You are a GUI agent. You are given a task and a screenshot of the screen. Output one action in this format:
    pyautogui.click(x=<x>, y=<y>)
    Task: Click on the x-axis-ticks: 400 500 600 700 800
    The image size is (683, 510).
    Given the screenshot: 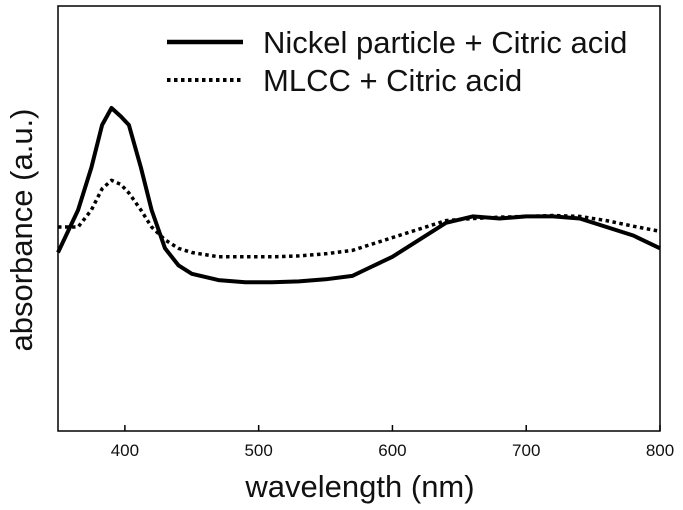 What is the action you would take?
    pyautogui.click(x=392, y=442)
    